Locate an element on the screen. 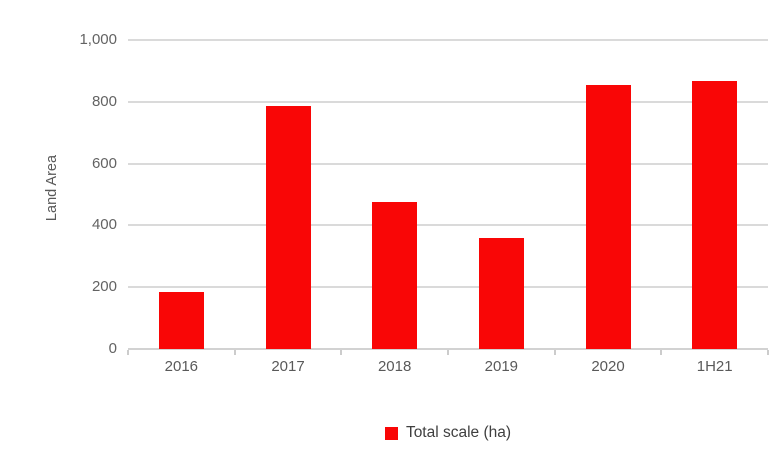  bar-2018 is located at coordinates (395, 275).